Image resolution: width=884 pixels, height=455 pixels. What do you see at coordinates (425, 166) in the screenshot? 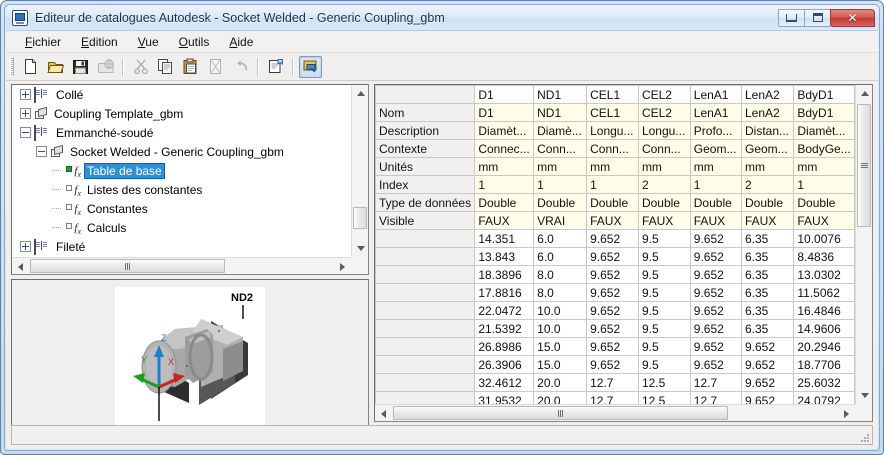
I see `grid-row-header: Unités` at bounding box center [425, 166].